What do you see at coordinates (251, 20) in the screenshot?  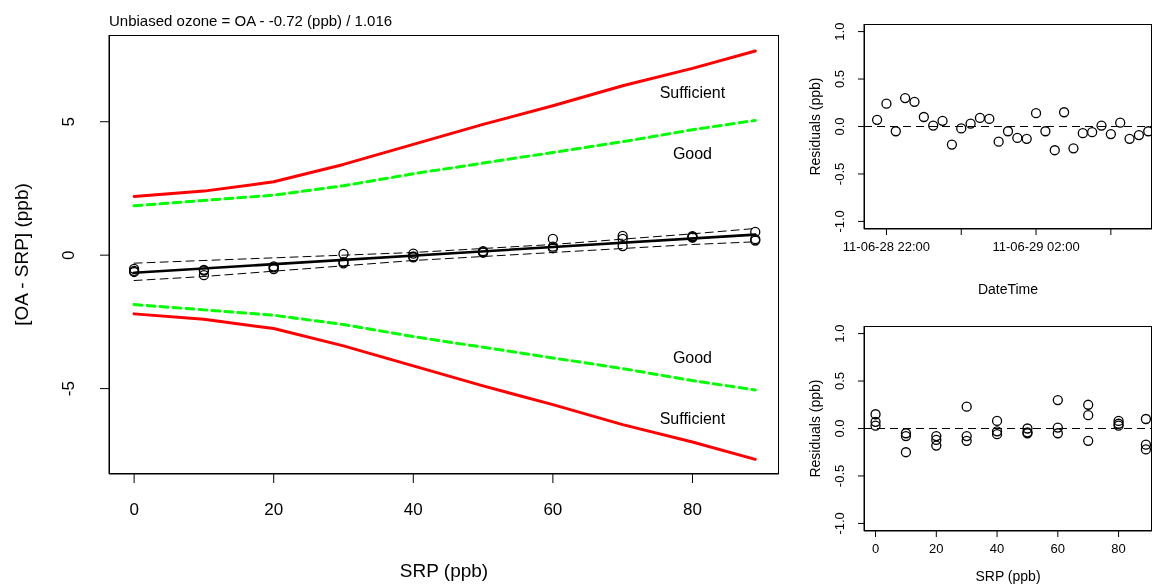 I see `chart-title: Unbiased ozone = OA - -0.72 (ppb) / 1.016` at bounding box center [251, 20].